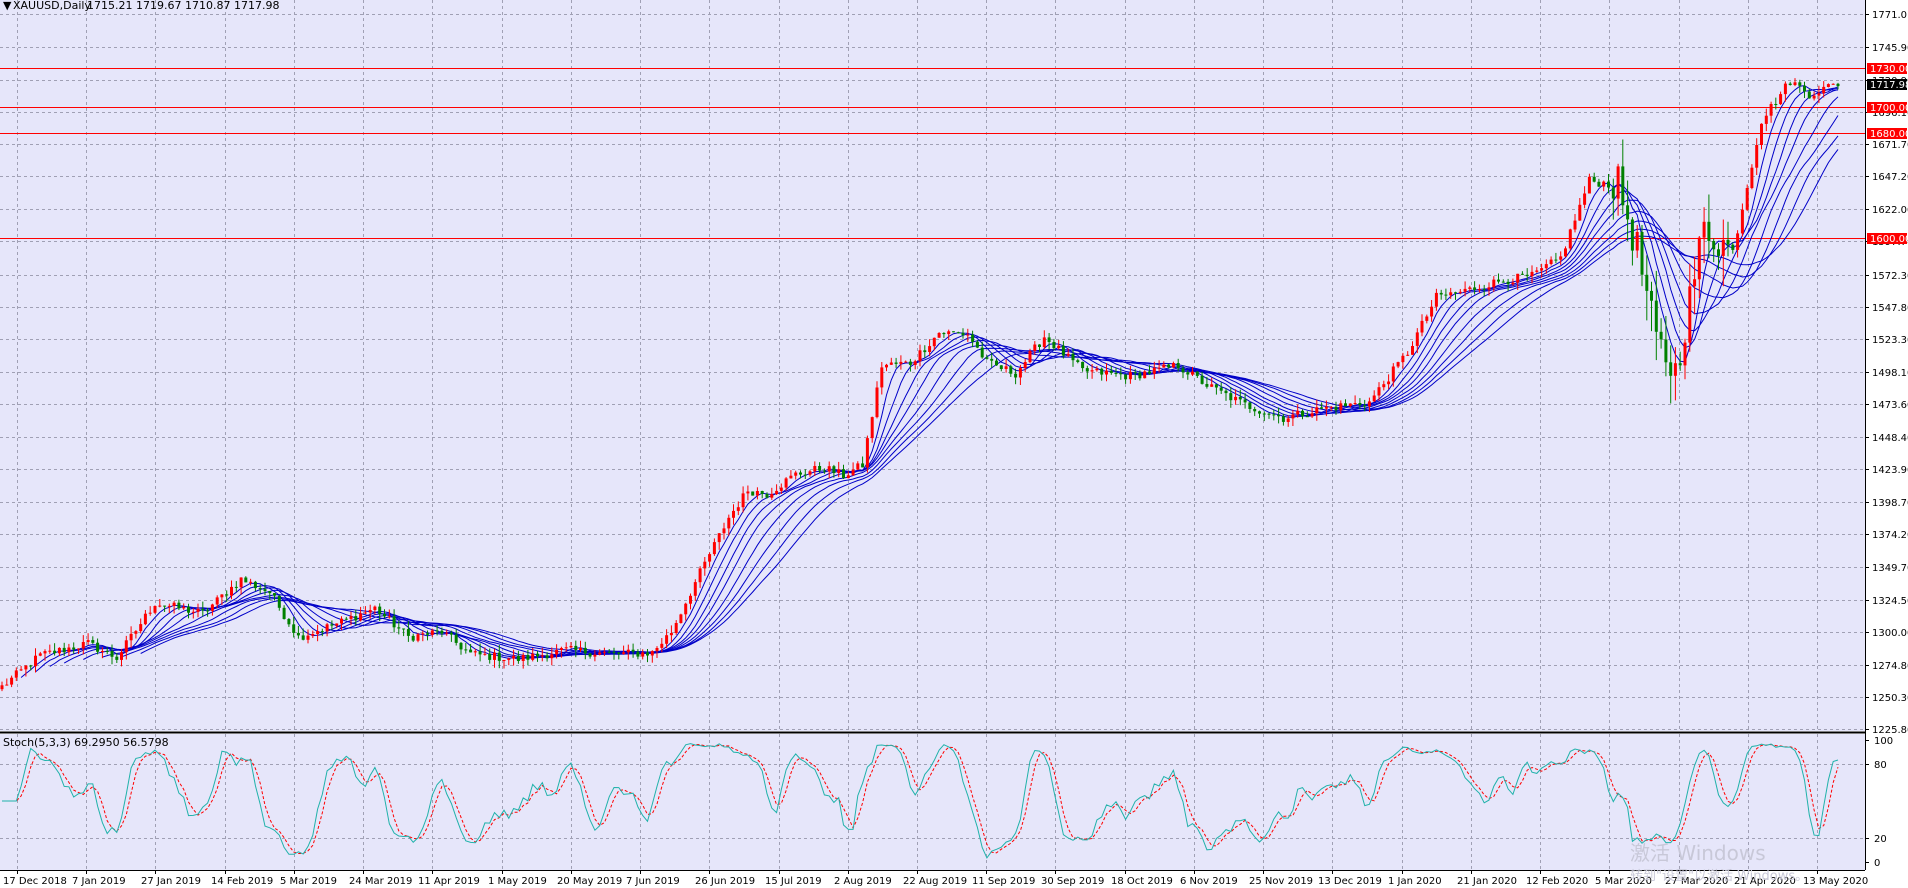 The width and height of the screenshot is (1908, 888). I want to click on date-tick-label: 17 Dec 2018, so click(35, 881).